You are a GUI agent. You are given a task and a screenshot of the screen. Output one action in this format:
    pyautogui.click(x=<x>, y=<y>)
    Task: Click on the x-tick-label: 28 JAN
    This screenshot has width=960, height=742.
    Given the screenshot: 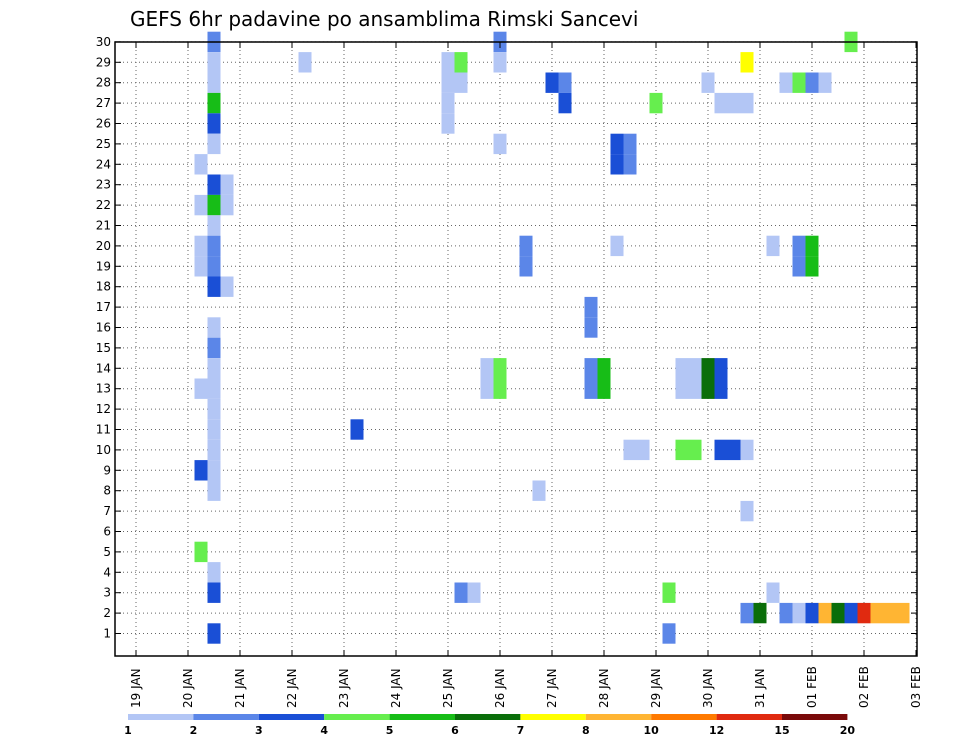 What is the action you would take?
    pyautogui.click(x=604, y=688)
    